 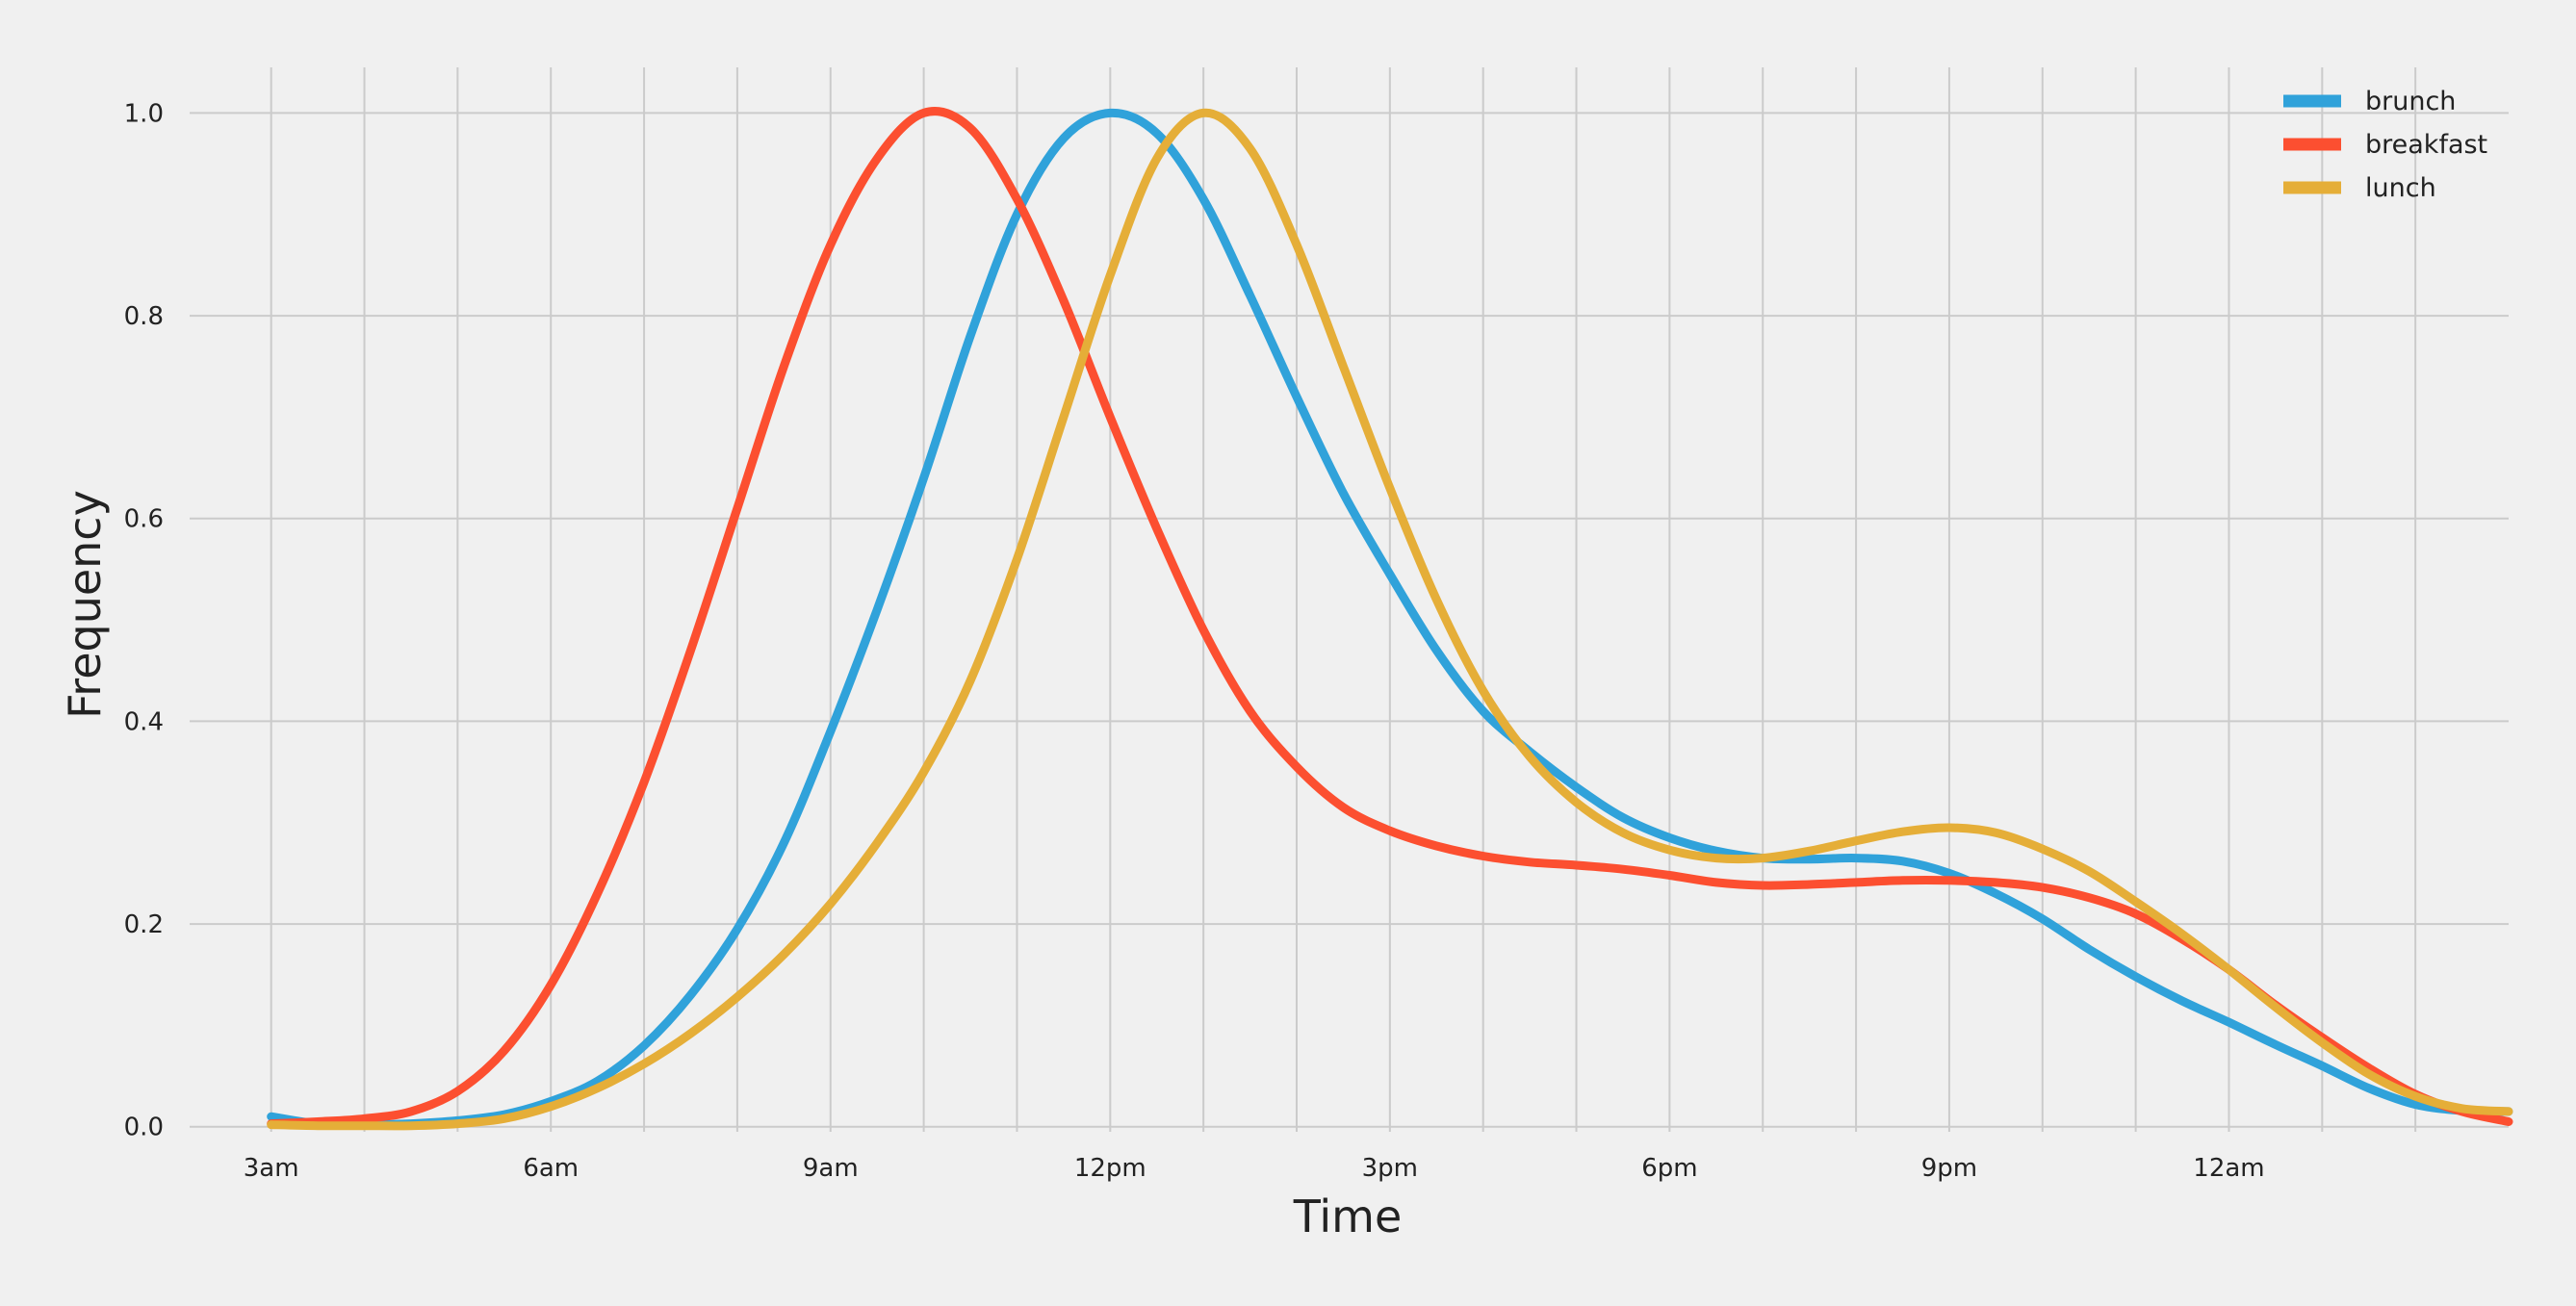 What do you see at coordinates (144, 925) in the screenshot?
I see `y-tick-label-1: 0.2` at bounding box center [144, 925].